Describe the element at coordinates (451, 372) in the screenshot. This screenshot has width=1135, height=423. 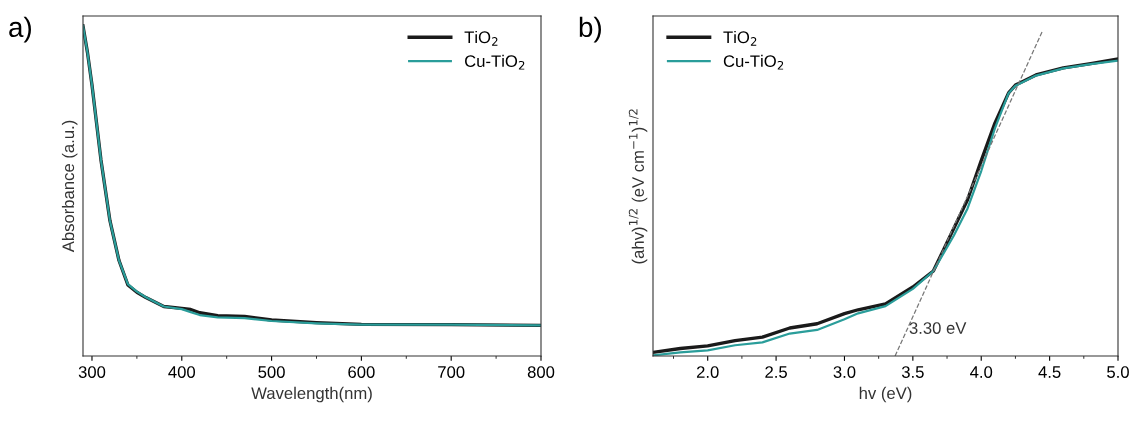
I see `x-tick-label: 700` at that location.